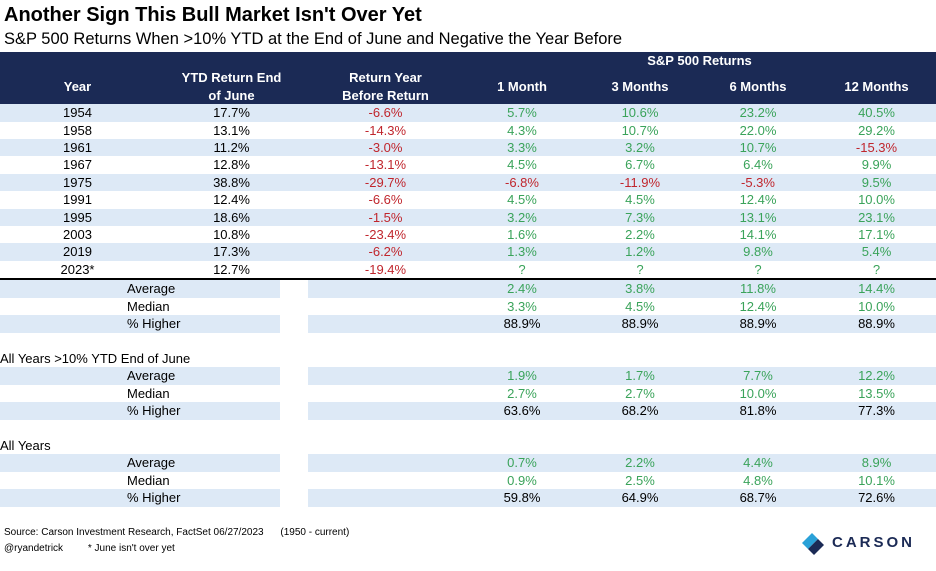  Describe the element at coordinates (640, 165) in the screenshot. I see `return-3-months-cell: 6.7%` at that location.